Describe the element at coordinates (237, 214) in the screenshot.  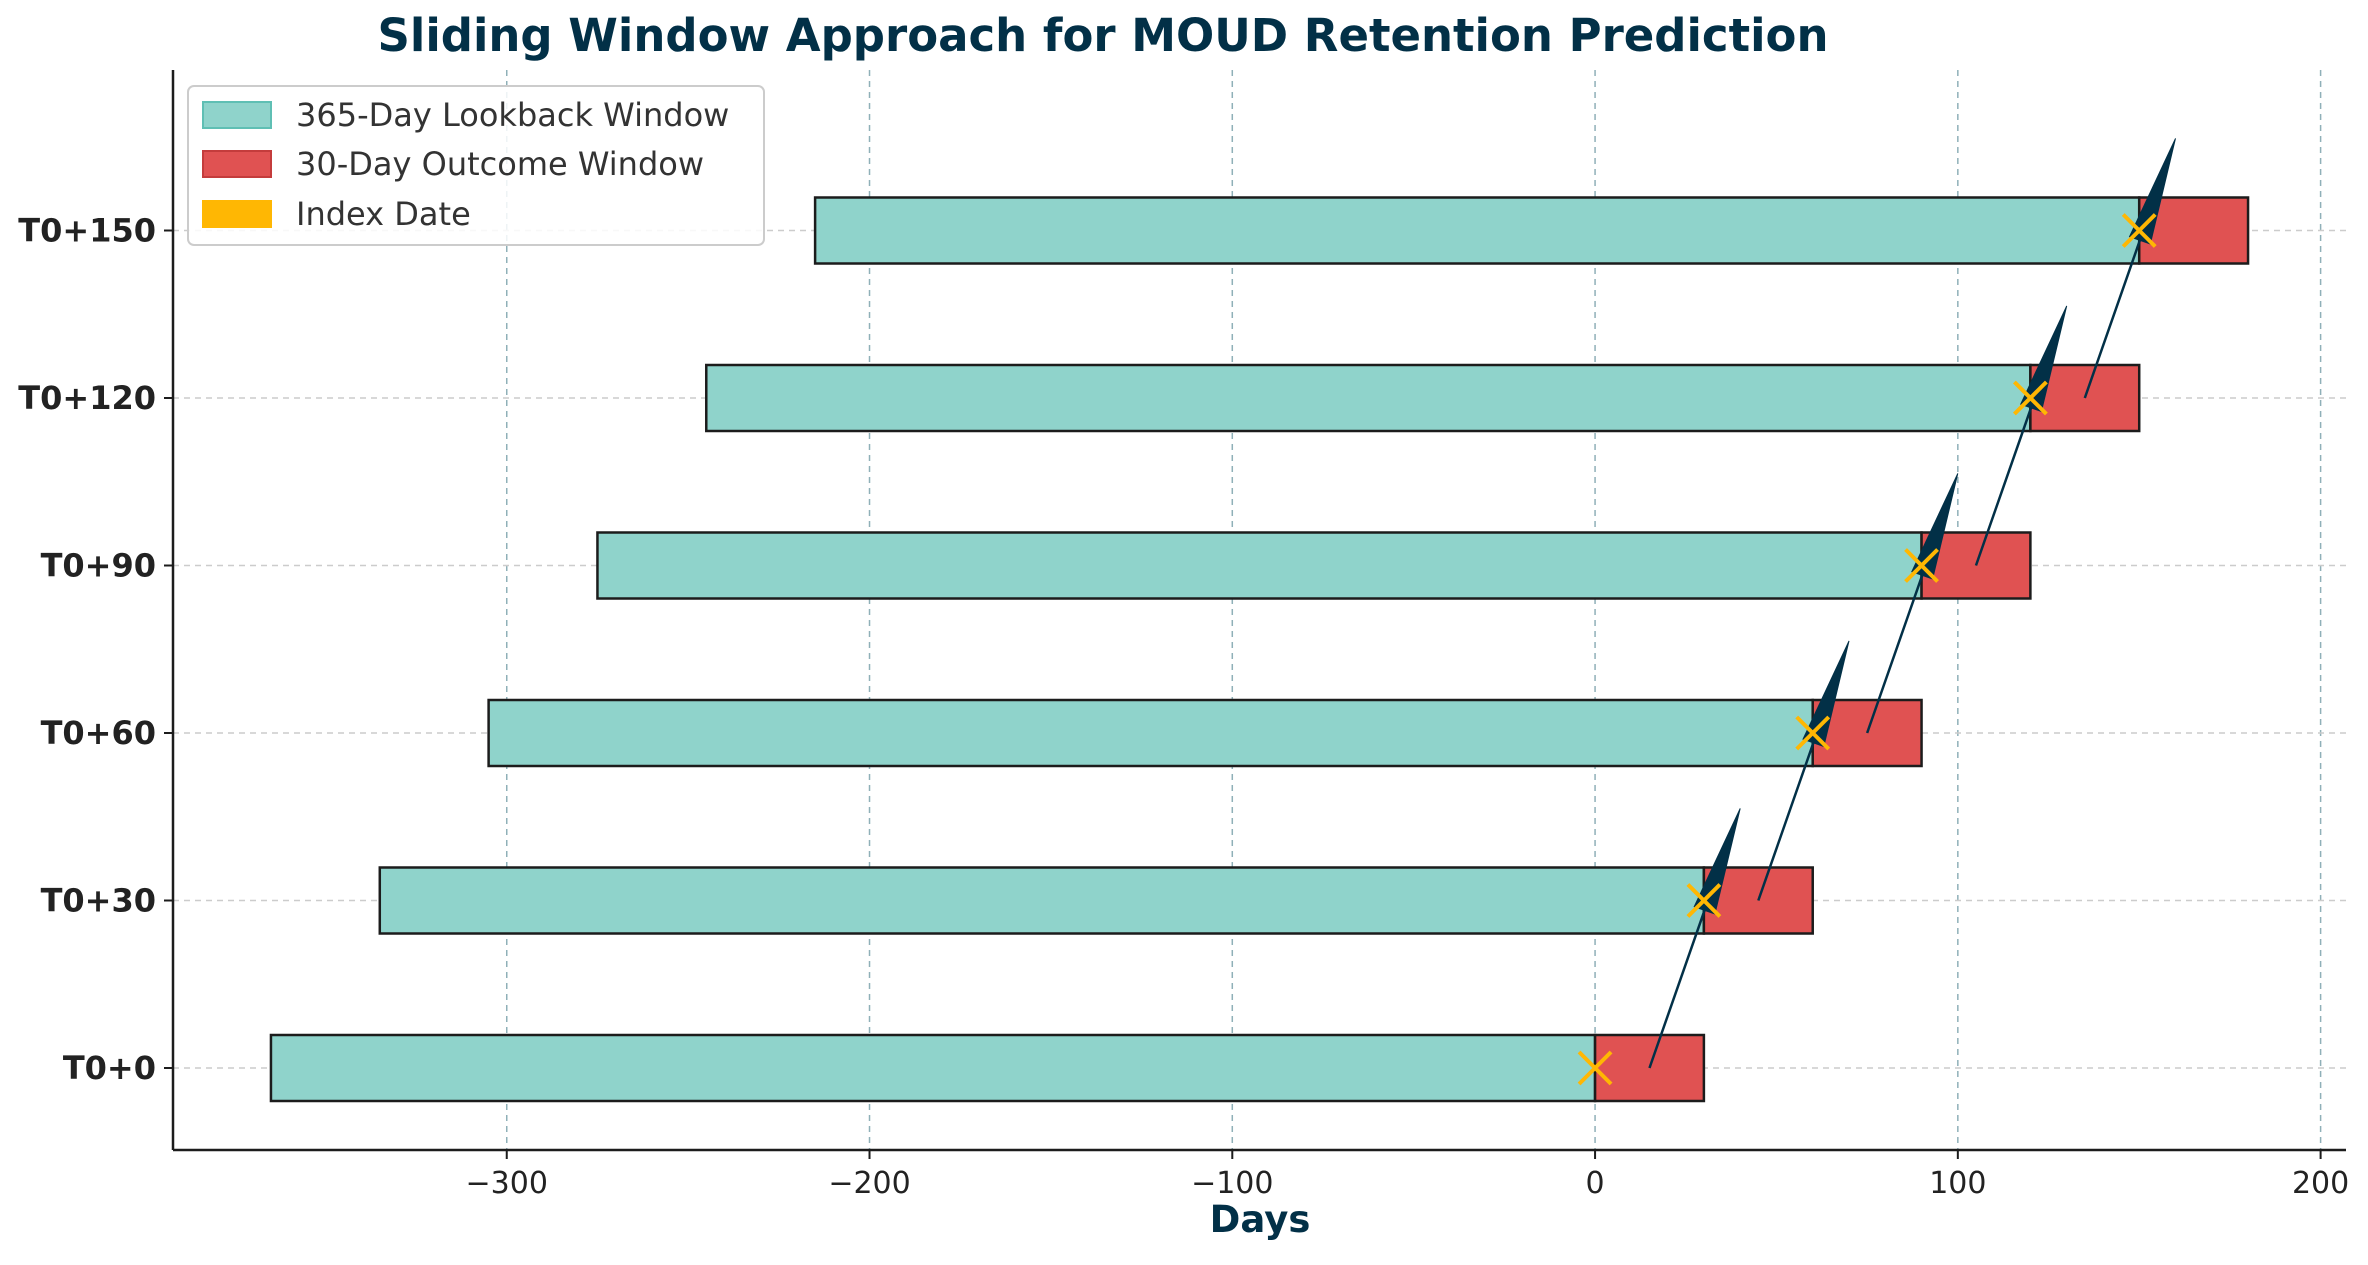
I see `legend-swatch-index-date` at that location.